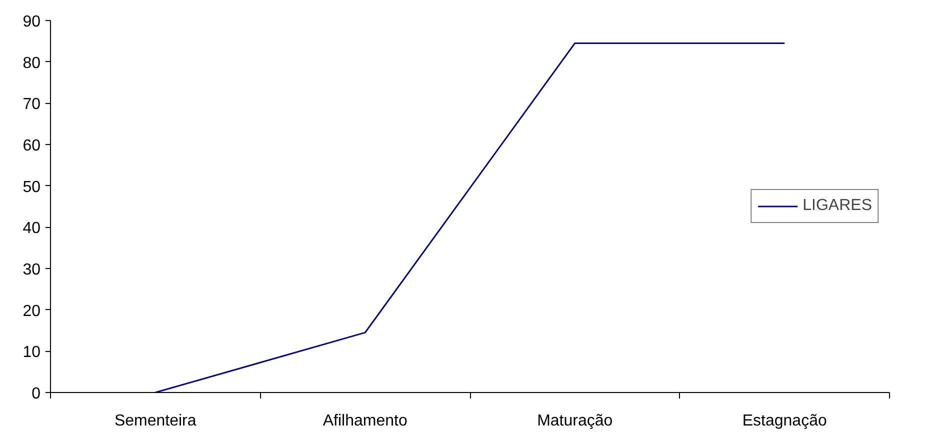  Describe the element at coordinates (36, 394) in the screenshot. I see `y-tick-label: 0` at that location.